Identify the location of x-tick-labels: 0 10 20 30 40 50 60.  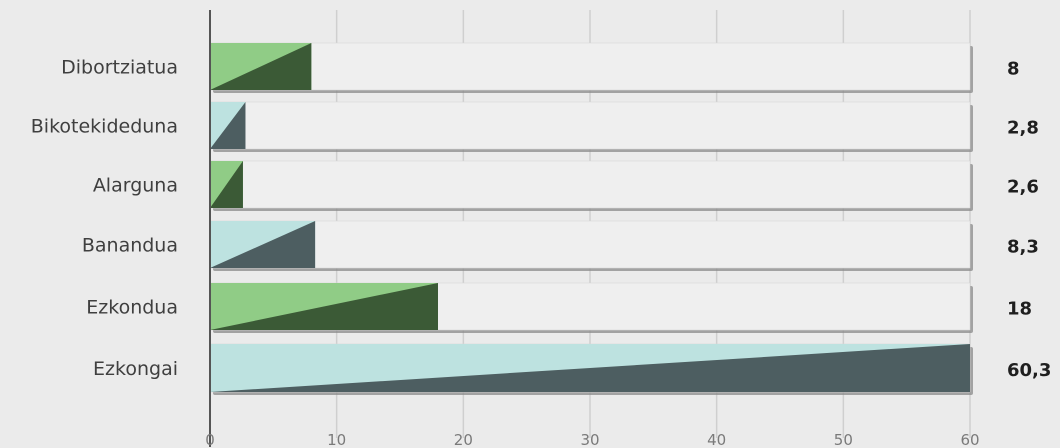
(592, 439).